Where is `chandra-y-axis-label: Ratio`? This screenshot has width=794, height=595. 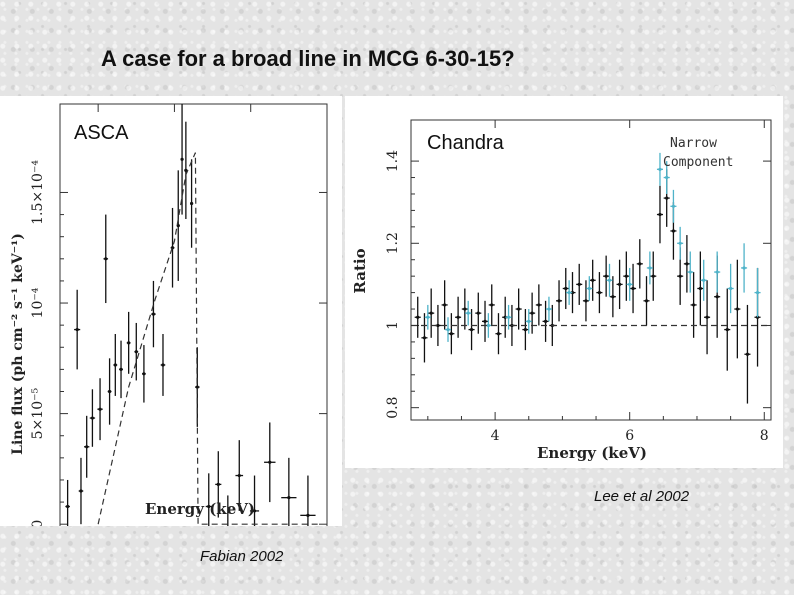 chandra-y-axis-label: Ratio is located at coordinates (360, 270).